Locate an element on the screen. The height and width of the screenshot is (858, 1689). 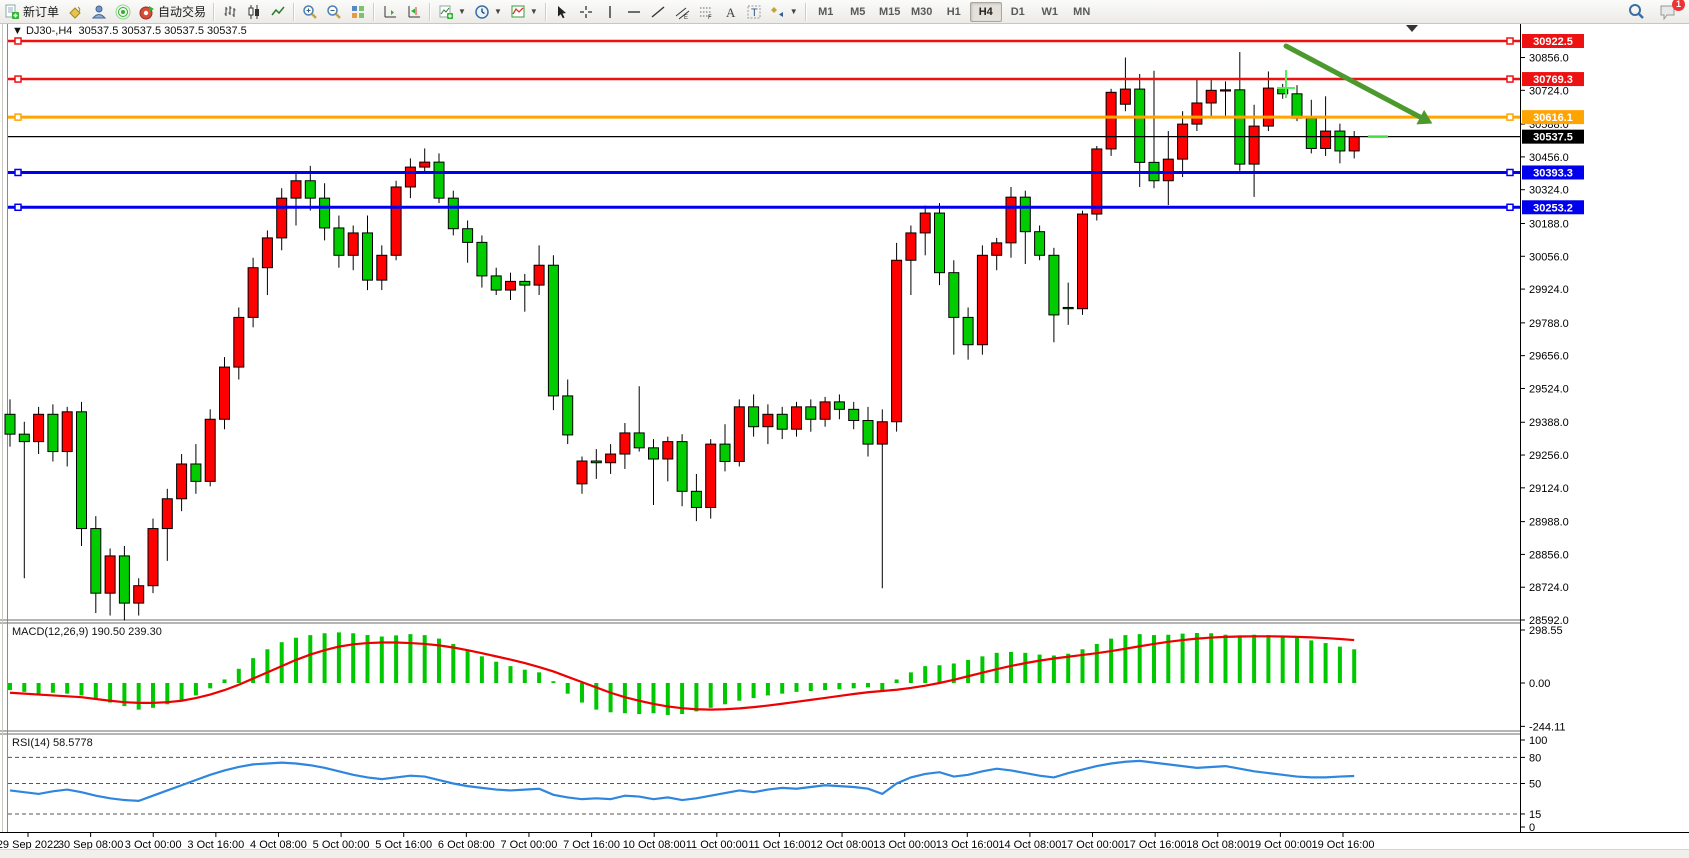
styles-bucket-button is located at coordinates (75, 12).